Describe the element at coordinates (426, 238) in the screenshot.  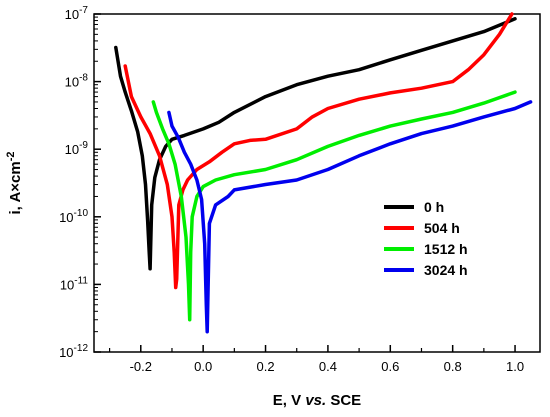
I see `legend: 0 h 504 h 1512 h 3024 h` at that location.